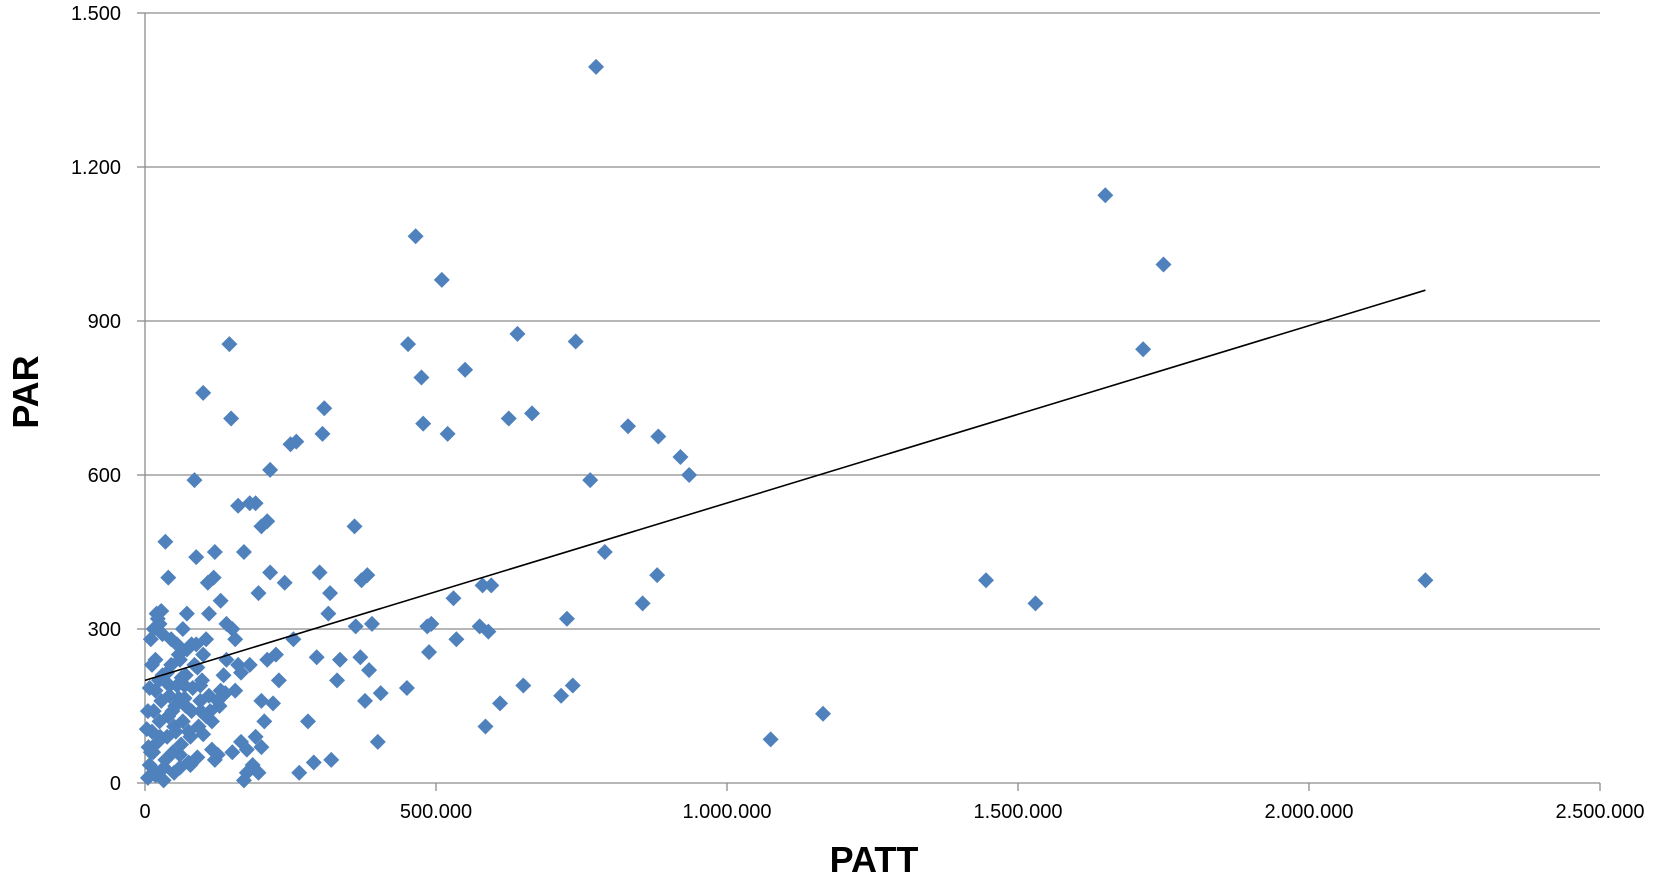 The height and width of the screenshot is (893, 1657). What do you see at coordinates (1600, 812) in the screenshot?
I see `x-tick-label: 2.500.000` at bounding box center [1600, 812].